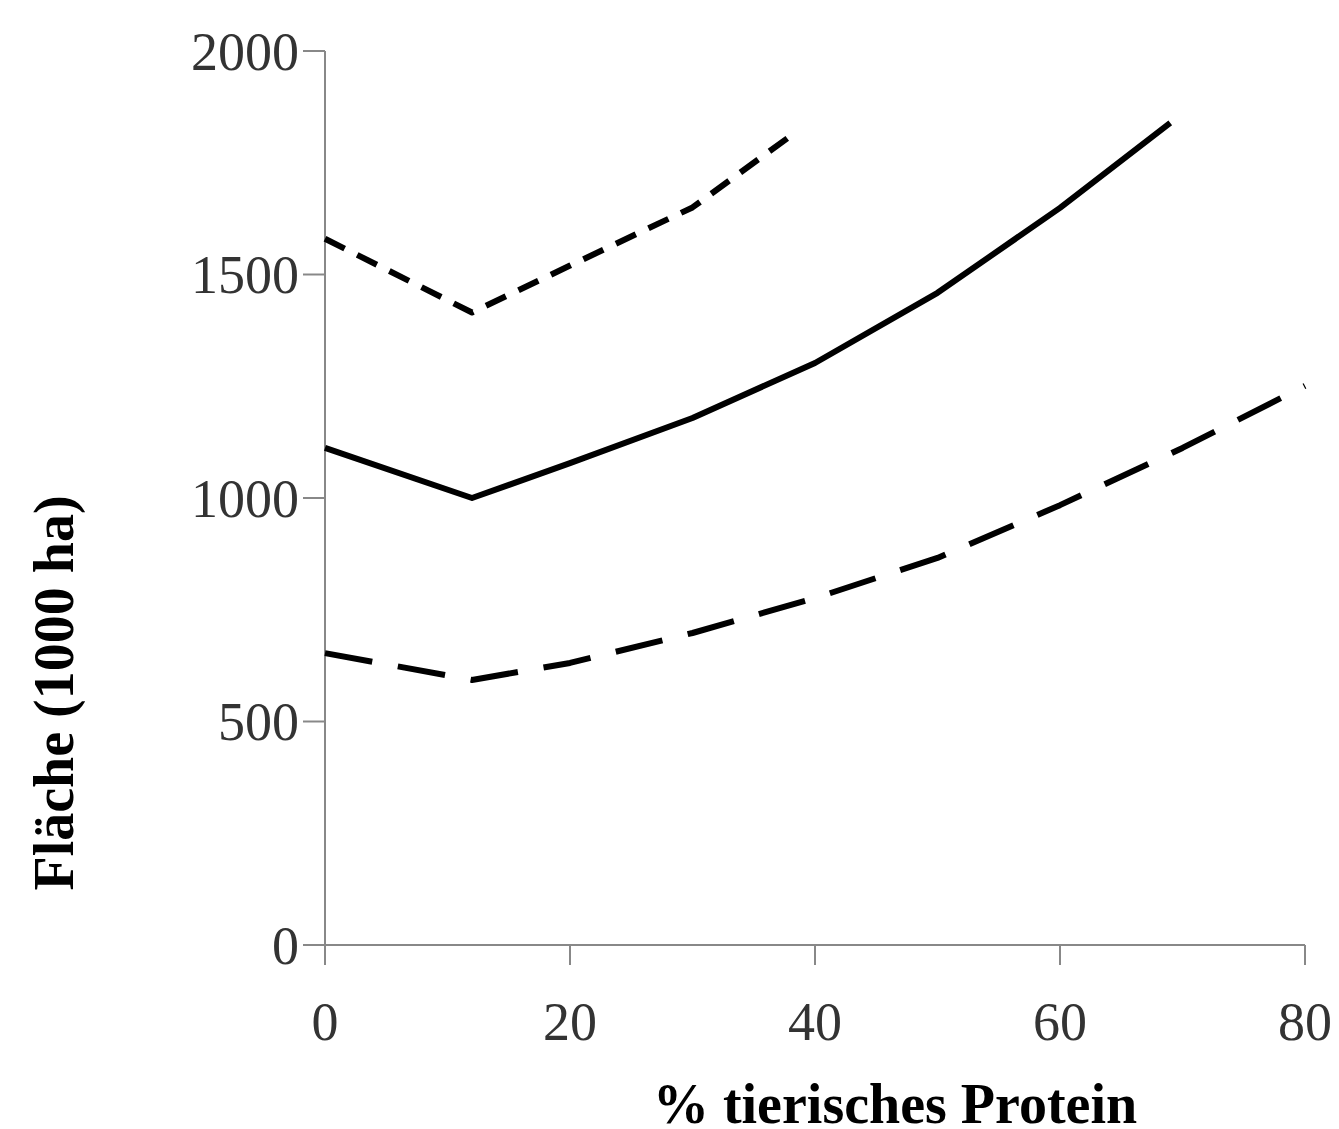  Describe the element at coordinates (1060, 1022) in the screenshot. I see `x-tick-label: 60` at that location.